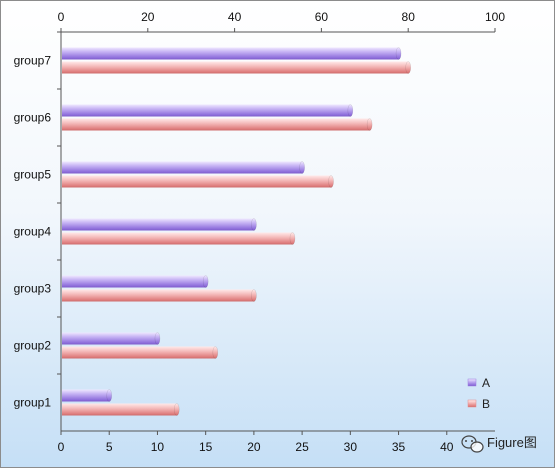 Image resolution: width=555 pixels, height=469 pixels. What do you see at coordinates (206, 110) in the screenshot?
I see `bar-A-group6` at bounding box center [206, 110].